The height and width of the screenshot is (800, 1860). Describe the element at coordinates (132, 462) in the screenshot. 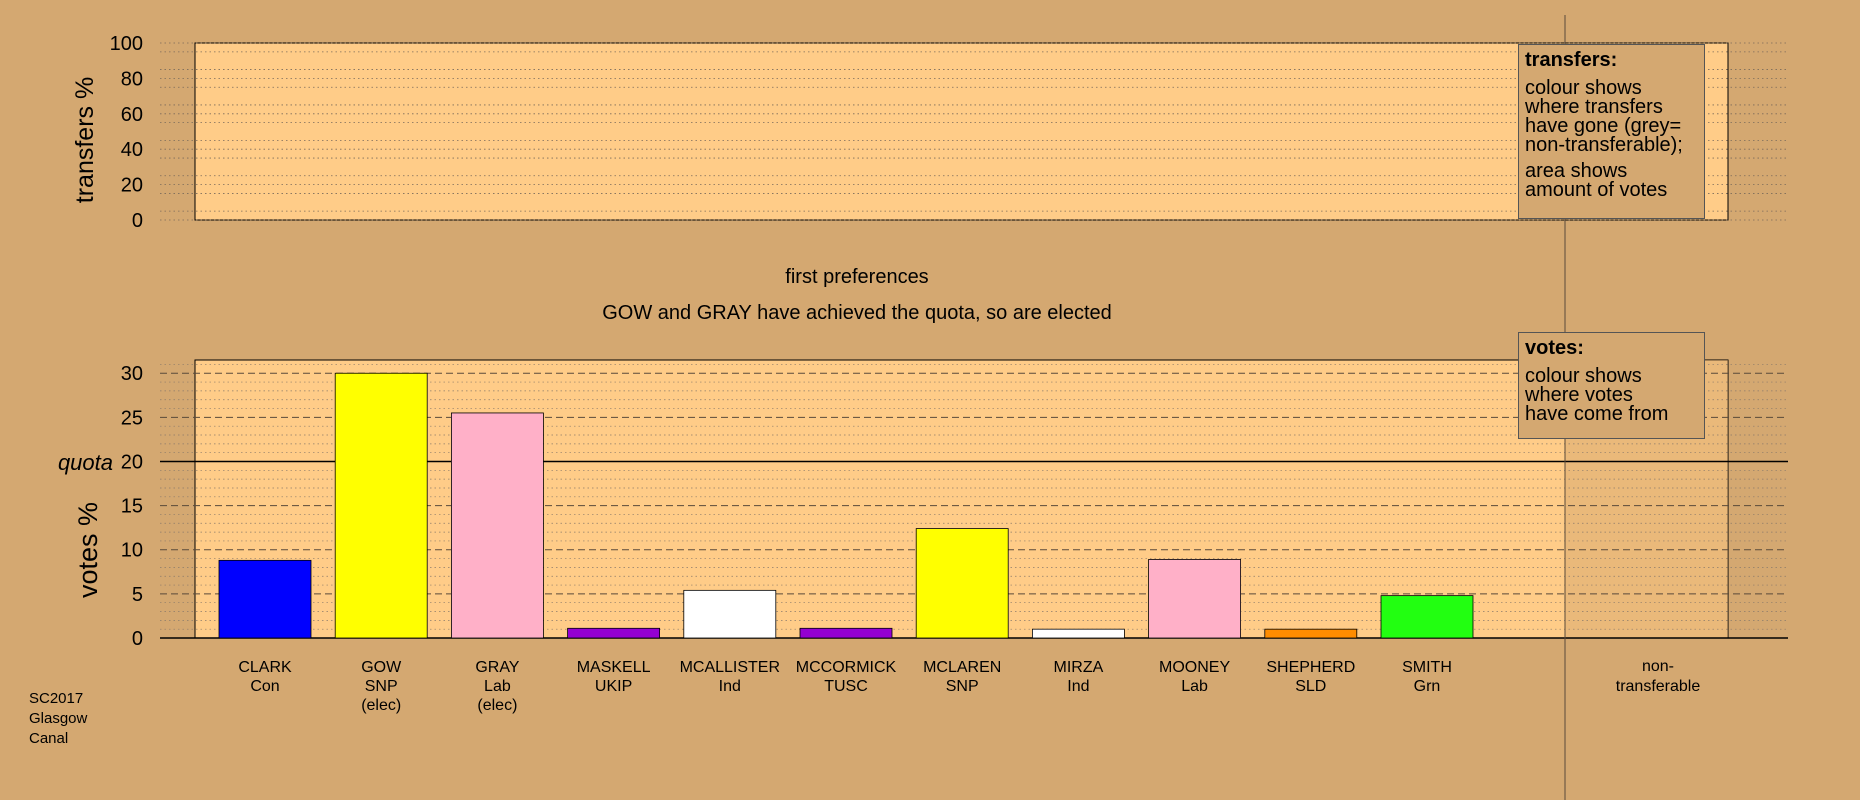

I see `votes-y-tick-label: 20` at that location.